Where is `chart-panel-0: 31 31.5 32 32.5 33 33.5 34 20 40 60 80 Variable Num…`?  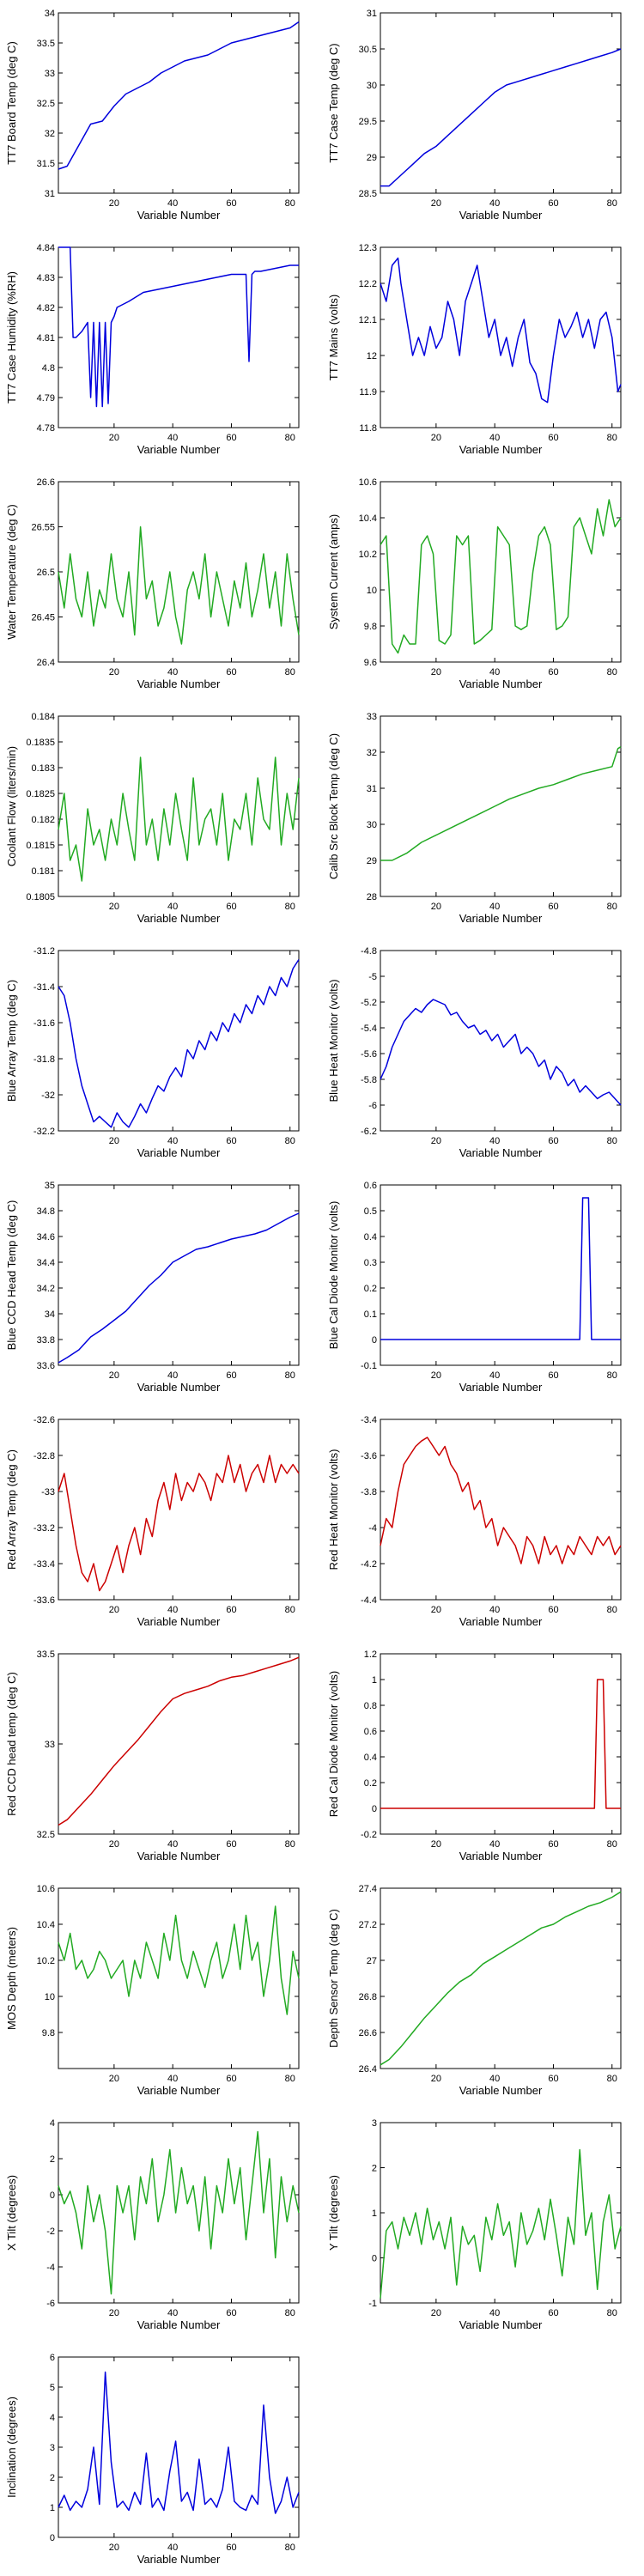
chart-panel-0: 31 31.5 32 32.5 33 33.5 34 20 40 60 80 Variable Num… is located at coordinates (154, 119).